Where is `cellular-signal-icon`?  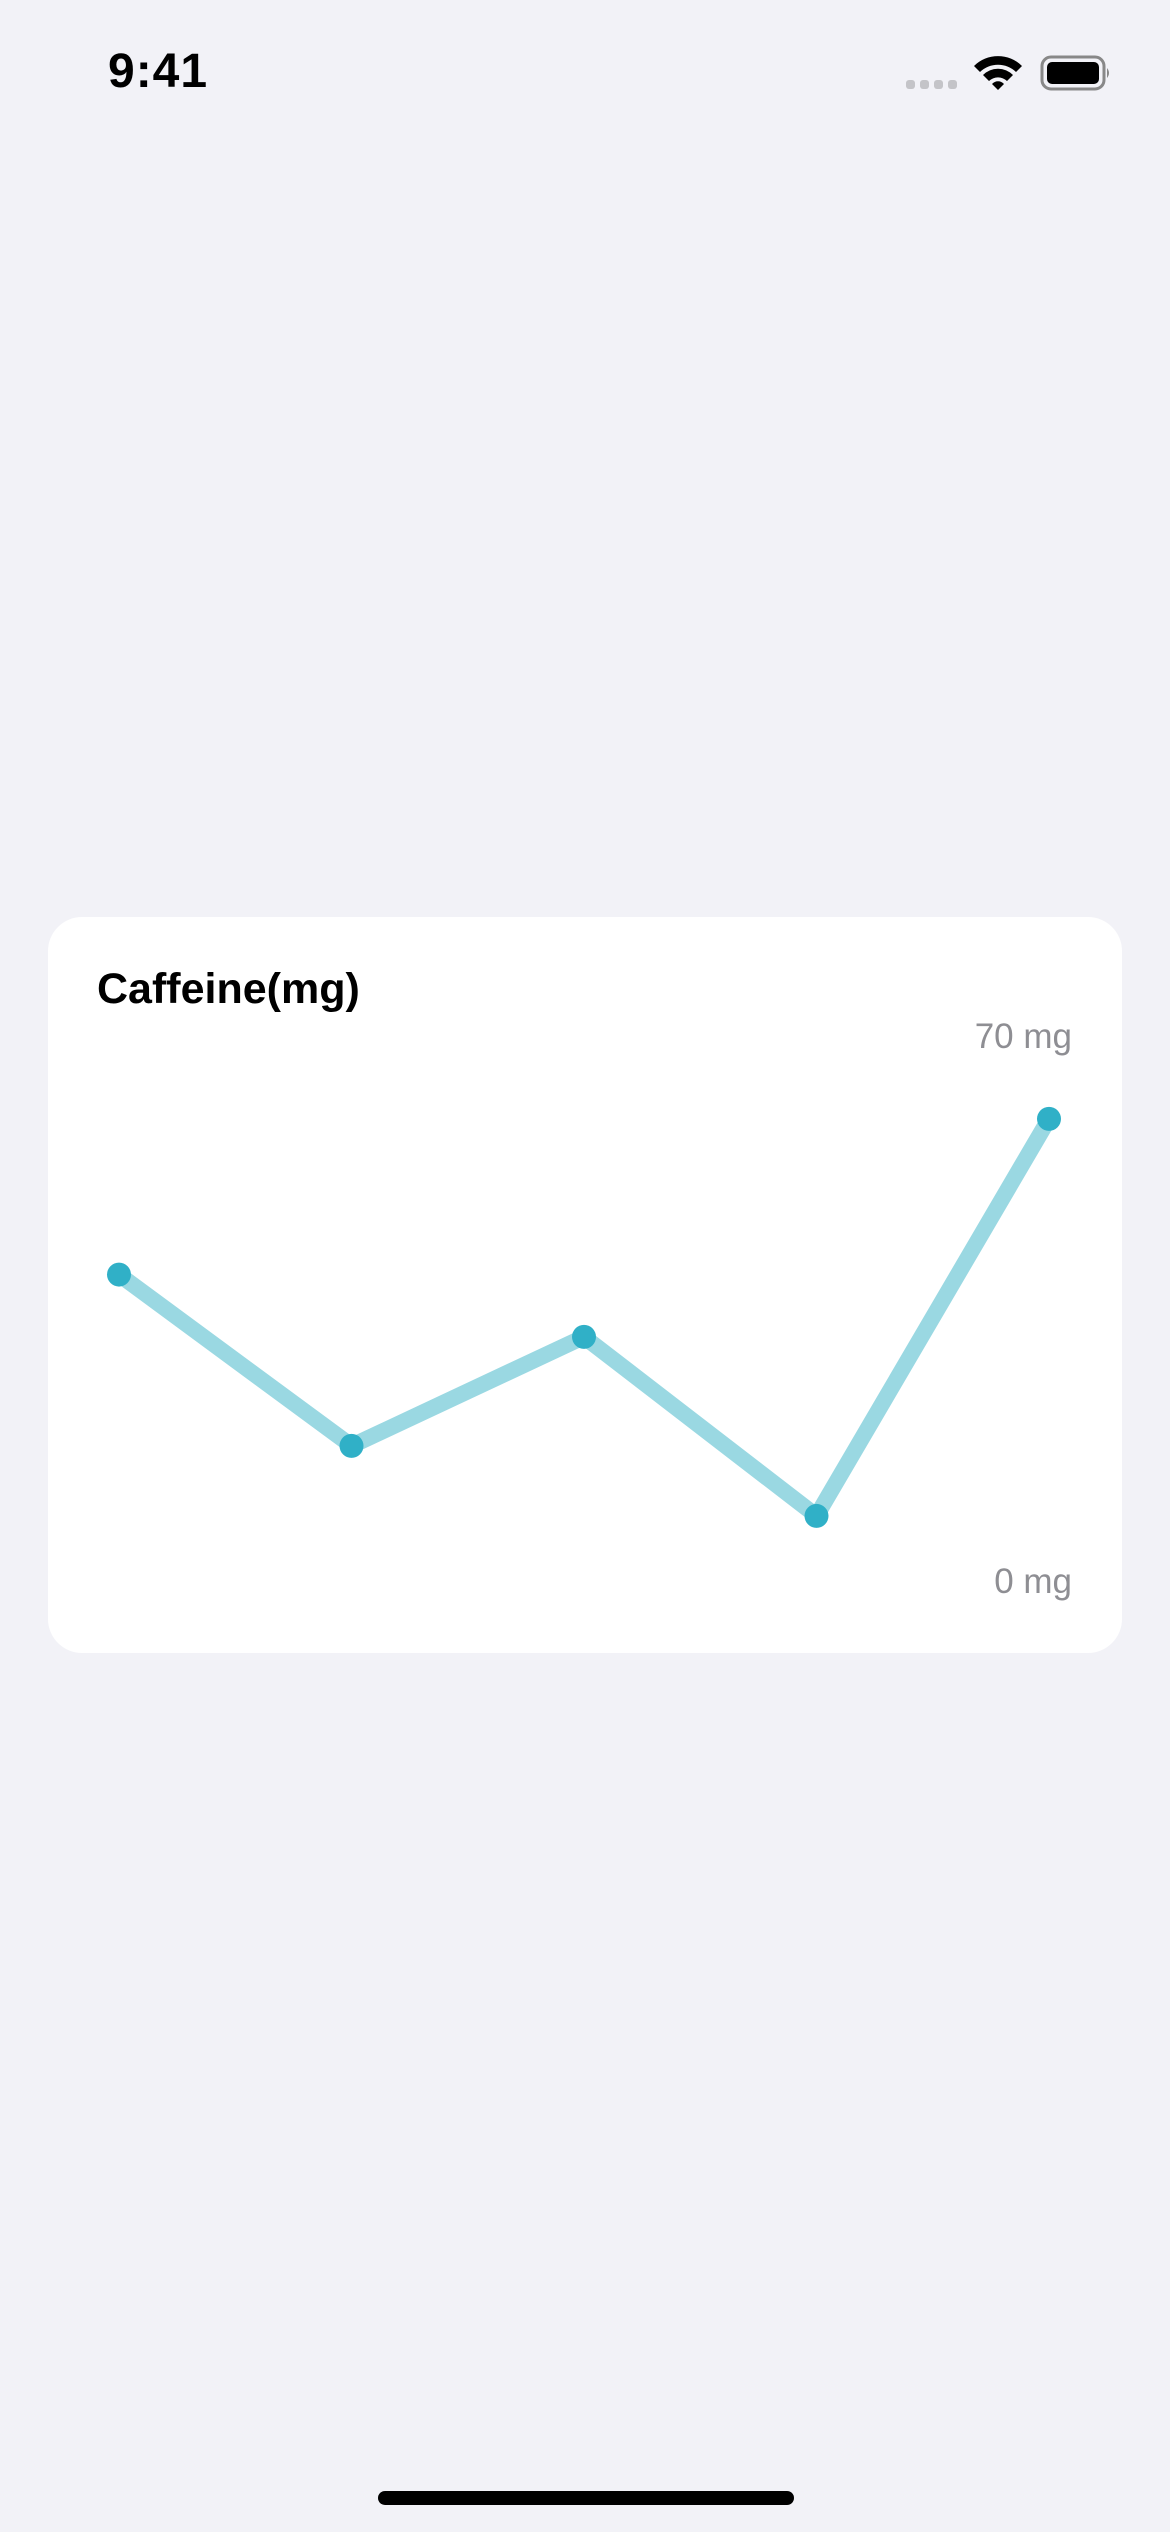
cellular-signal-icon is located at coordinates (931, 84).